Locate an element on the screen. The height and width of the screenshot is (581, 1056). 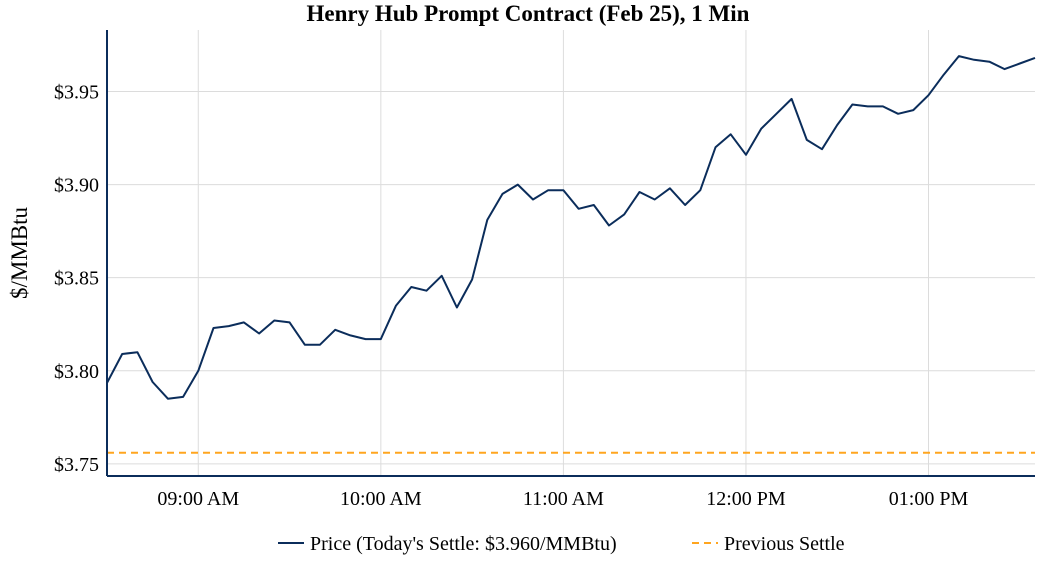
y-tick-label: $3.90 is located at coordinates (76, 186).